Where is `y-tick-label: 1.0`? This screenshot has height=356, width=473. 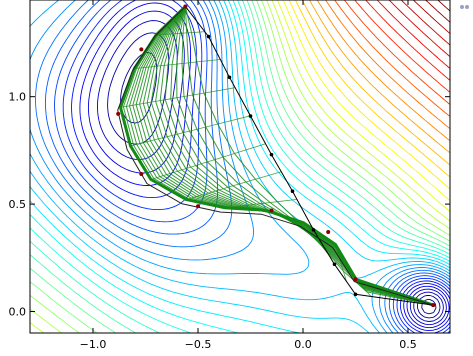
y-tick-label: 1.0 is located at coordinates (18, 97).